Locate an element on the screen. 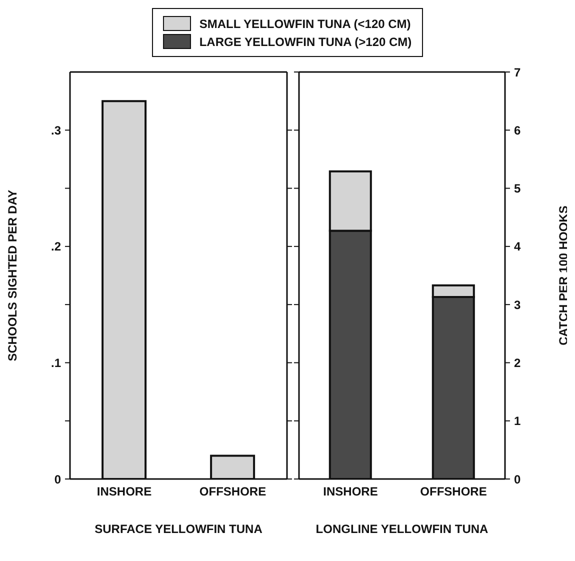  y2-tick-label: 5 is located at coordinates (517, 189).